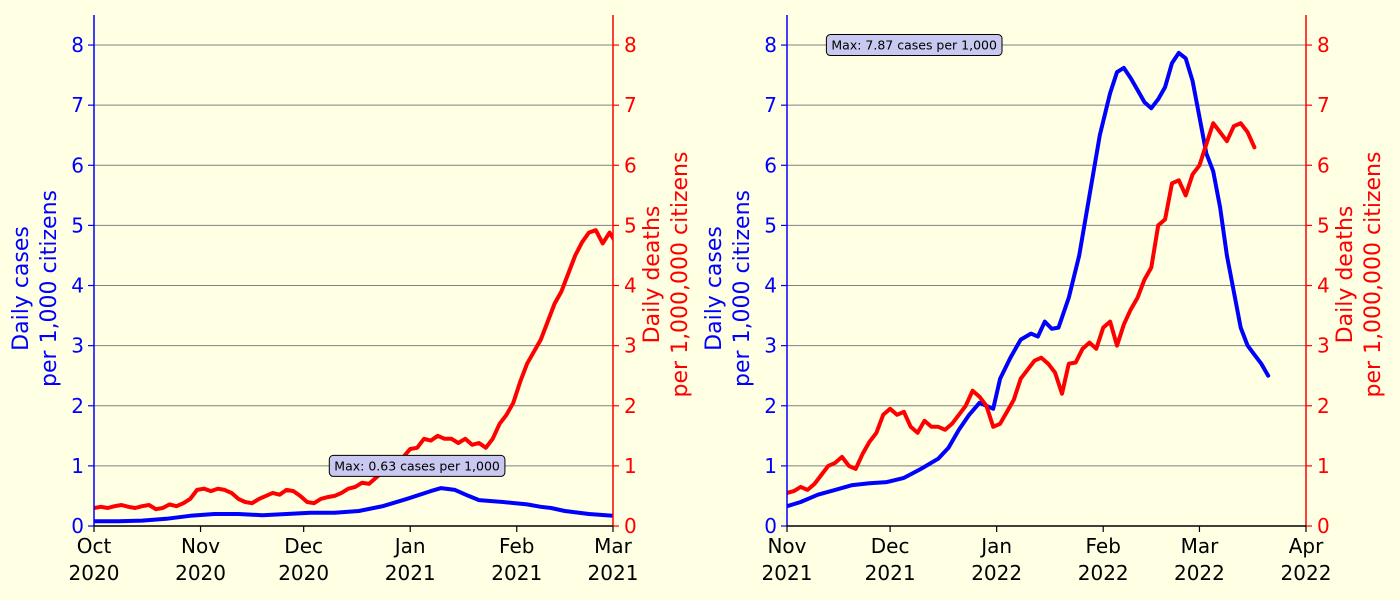  Describe the element at coordinates (1306, 546) in the screenshot. I see `x-tick-label-month: Apr` at that location.